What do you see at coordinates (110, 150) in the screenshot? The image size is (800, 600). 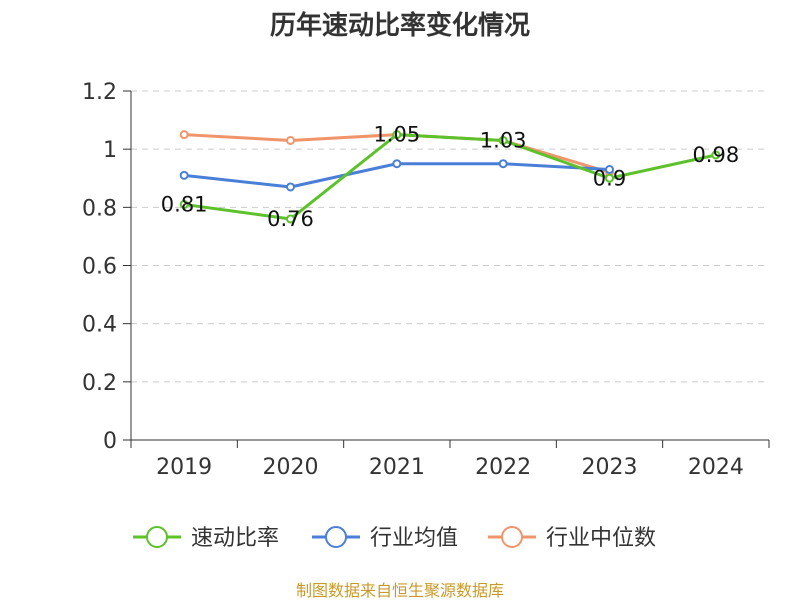 I see `y-tick-label: 1` at bounding box center [110, 150].